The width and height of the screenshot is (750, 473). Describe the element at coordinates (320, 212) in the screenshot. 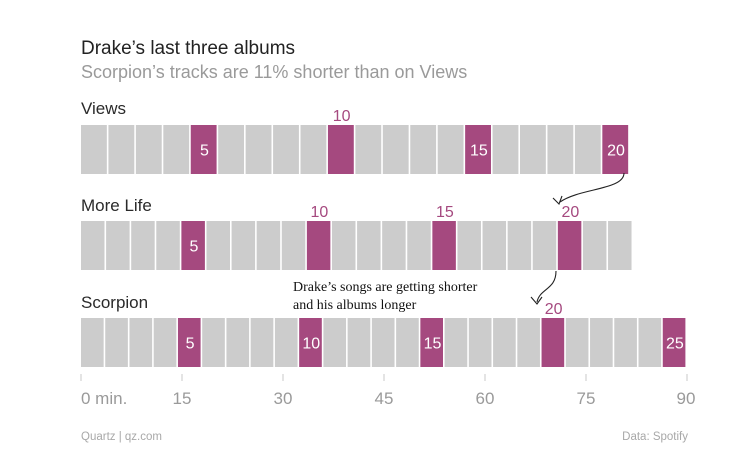

I see `track-number-more-life-10: 10` at that location.